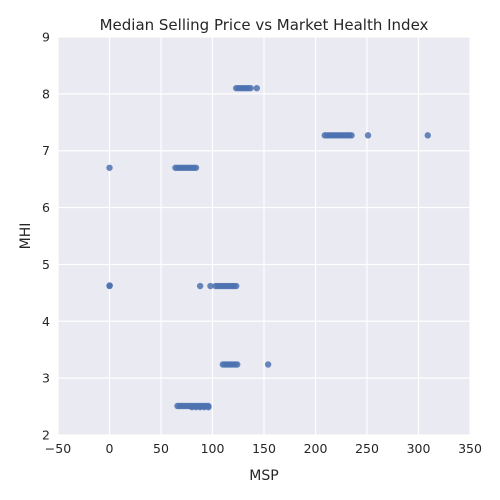 Image resolution: width=500 pixels, height=500 pixels. What do you see at coordinates (110, 448) in the screenshot?
I see `x-tick-label: 0` at bounding box center [110, 448].